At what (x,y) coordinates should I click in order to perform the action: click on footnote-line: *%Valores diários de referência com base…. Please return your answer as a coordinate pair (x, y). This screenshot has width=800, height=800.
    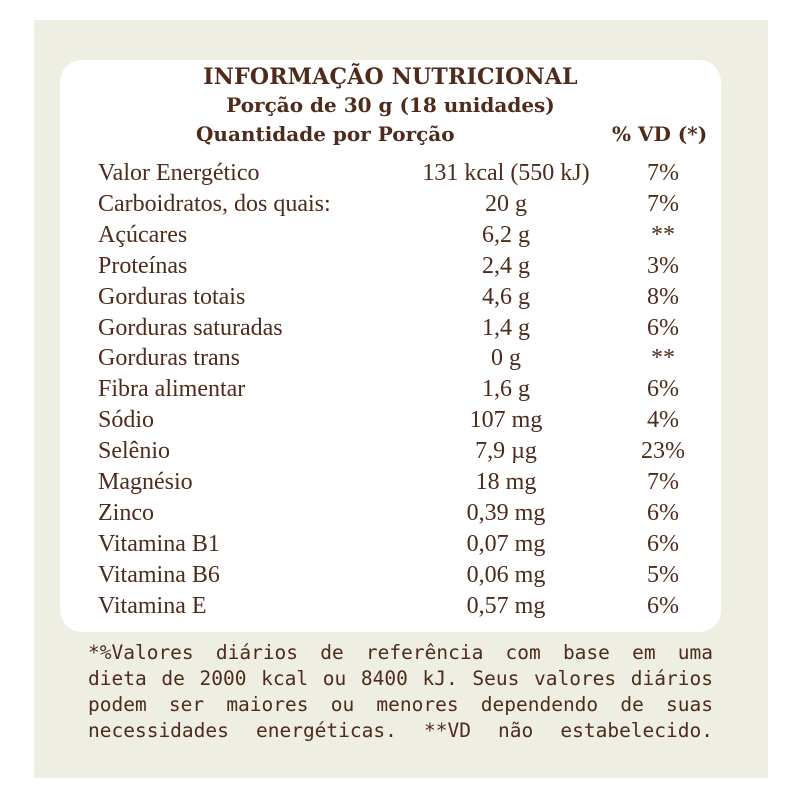
    Looking at the image, I should click on (400, 652).